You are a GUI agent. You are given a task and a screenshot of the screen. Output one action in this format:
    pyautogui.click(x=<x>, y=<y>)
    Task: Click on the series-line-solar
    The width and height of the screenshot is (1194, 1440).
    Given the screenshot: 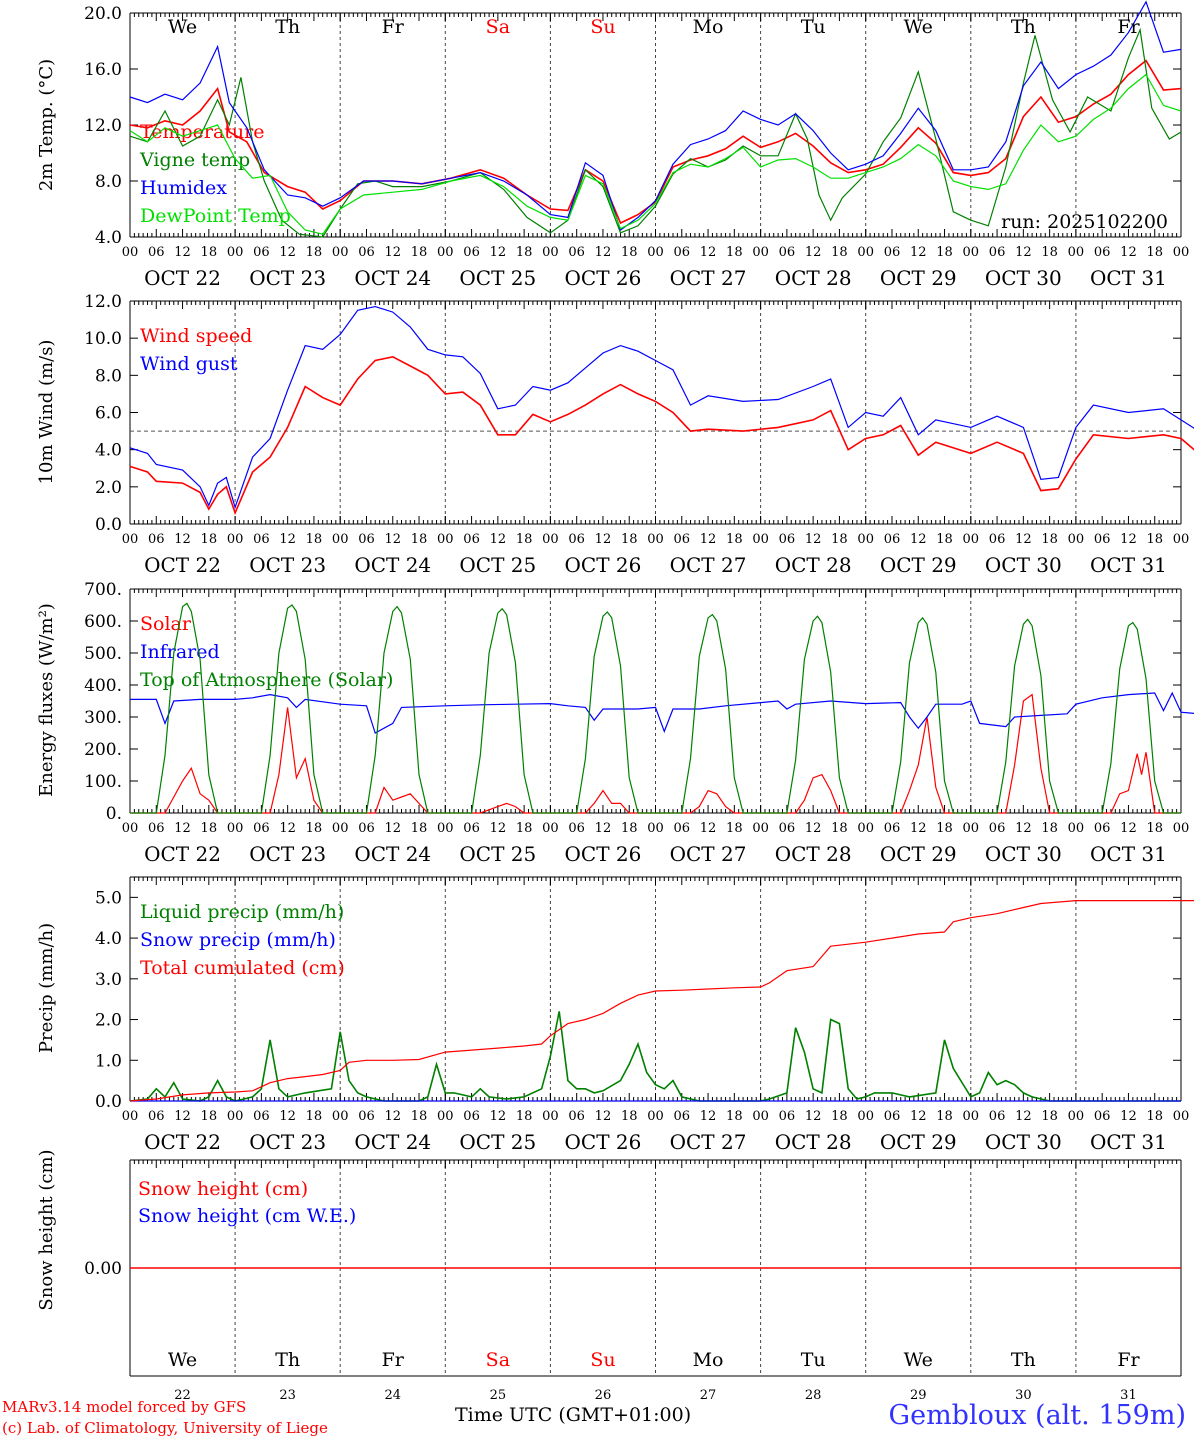 What is the action you would take?
    pyautogui.click(x=655, y=753)
    